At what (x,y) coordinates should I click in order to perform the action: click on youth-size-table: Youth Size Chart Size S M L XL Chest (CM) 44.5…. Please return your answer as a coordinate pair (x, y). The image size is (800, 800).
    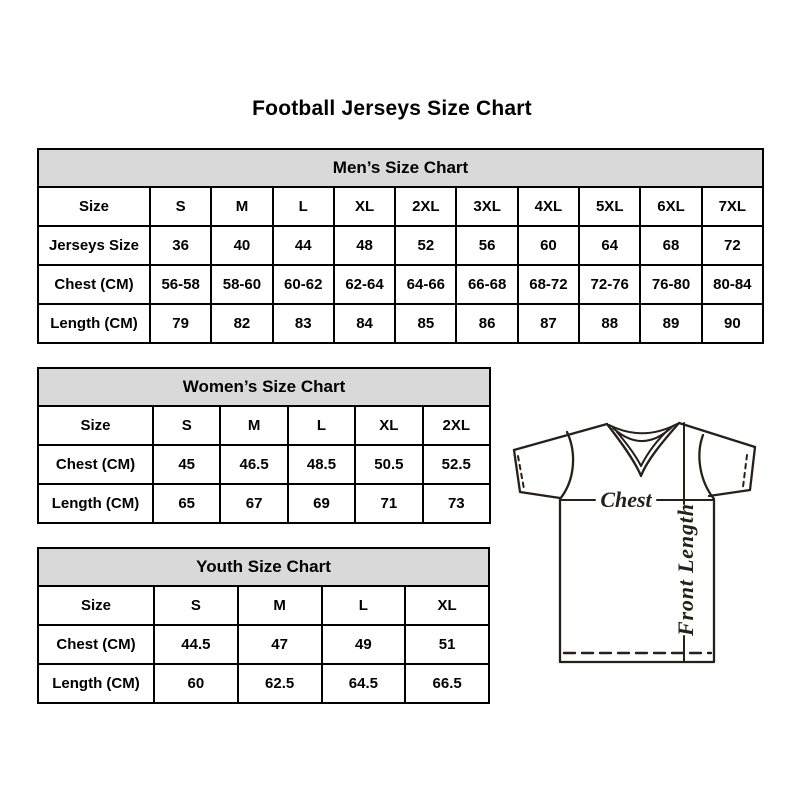
    Looking at the image, I should click on (263, 625).